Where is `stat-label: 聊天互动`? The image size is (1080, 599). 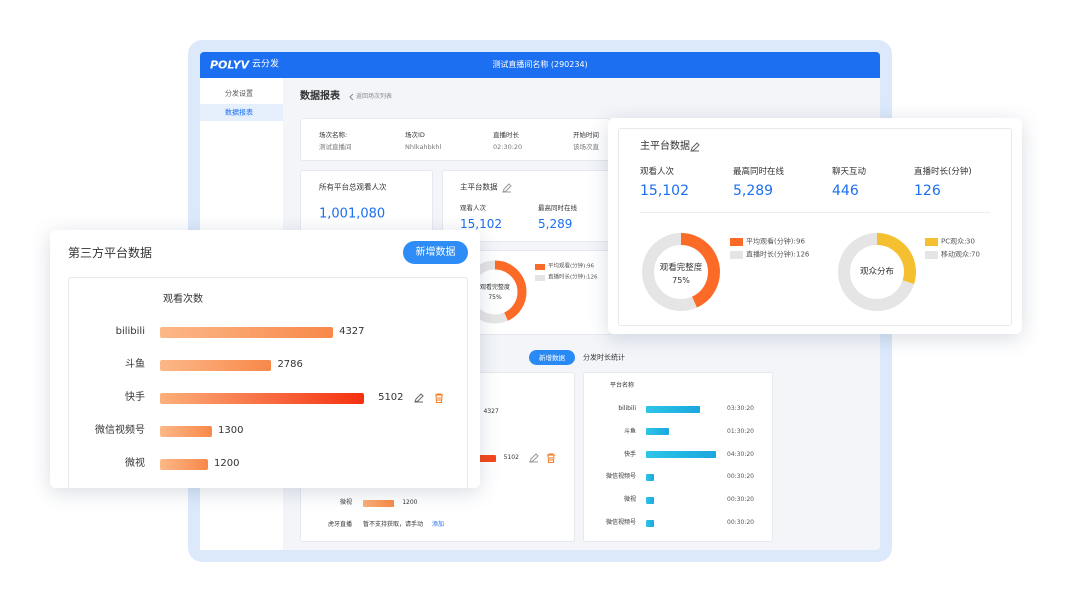
stat-label: 聊天互动 is located at coordinates (849, 171).